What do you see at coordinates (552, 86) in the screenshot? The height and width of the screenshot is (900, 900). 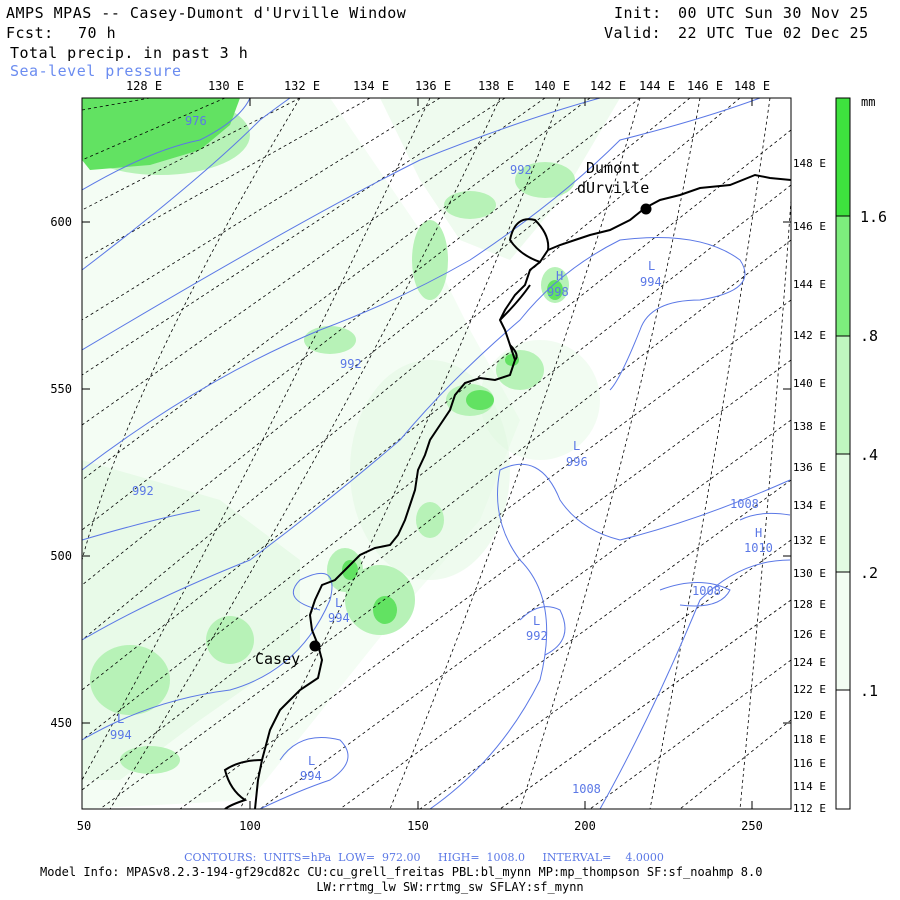 I see `top-lon-label: 140 E` at bounding box center [552, 86].